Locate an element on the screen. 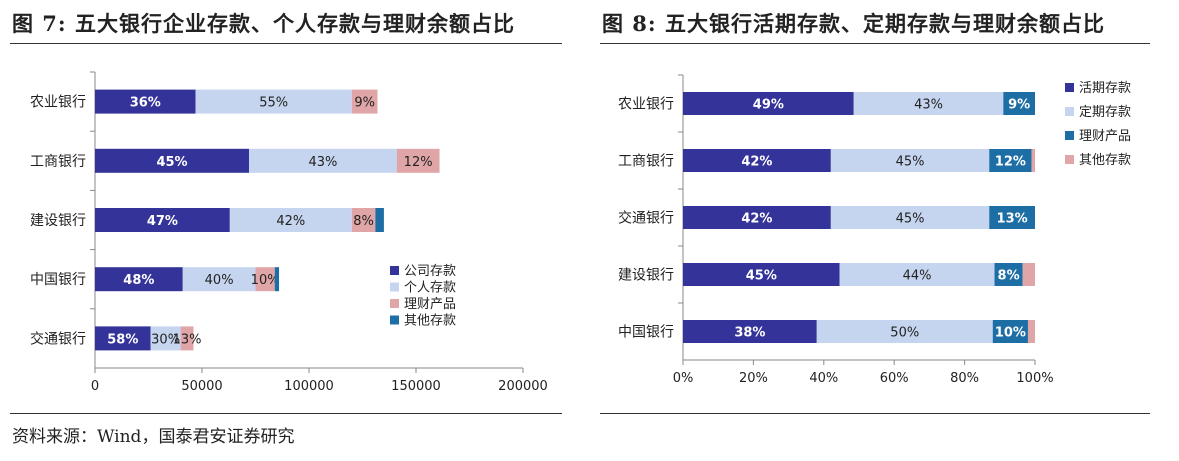 This screenshot has width=1179, height=461. left-x-tick-label: 0 is located at coordinates (95, 386).